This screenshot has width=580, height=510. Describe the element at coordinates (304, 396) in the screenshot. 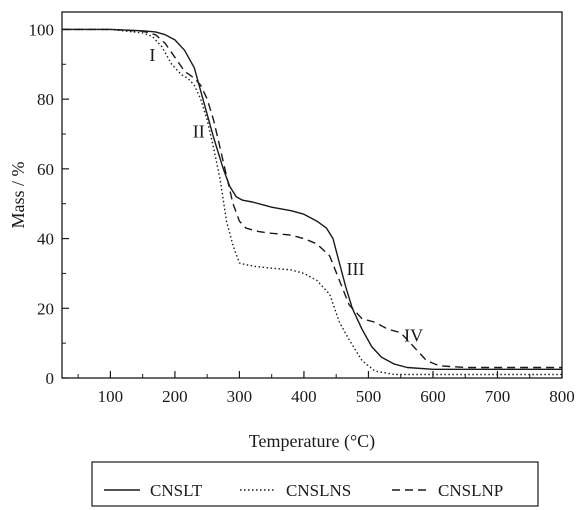

I see `x-tick-label: 400` at that location.